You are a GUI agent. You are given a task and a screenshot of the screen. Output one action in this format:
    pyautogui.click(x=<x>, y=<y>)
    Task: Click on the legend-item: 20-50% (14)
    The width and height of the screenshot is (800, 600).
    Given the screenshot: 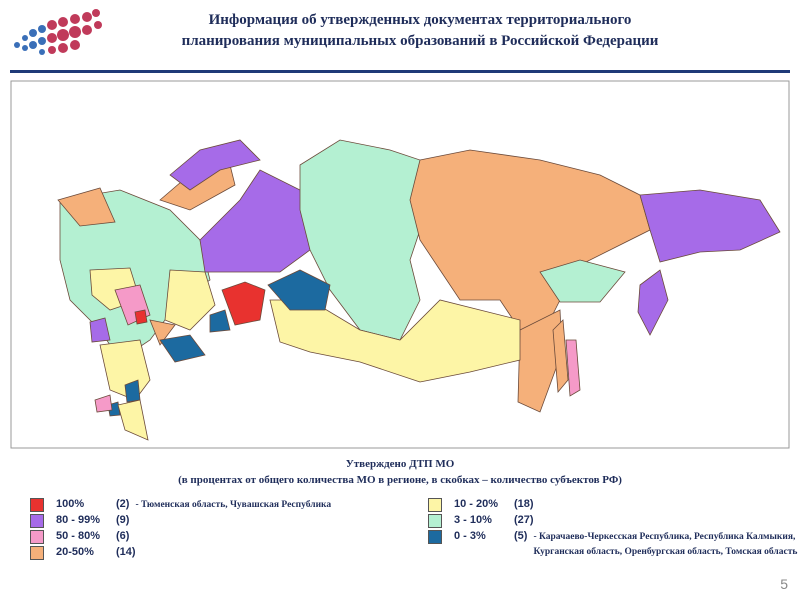 What is the action you would take?
    pyautogui.click(x=86, y=553)
    